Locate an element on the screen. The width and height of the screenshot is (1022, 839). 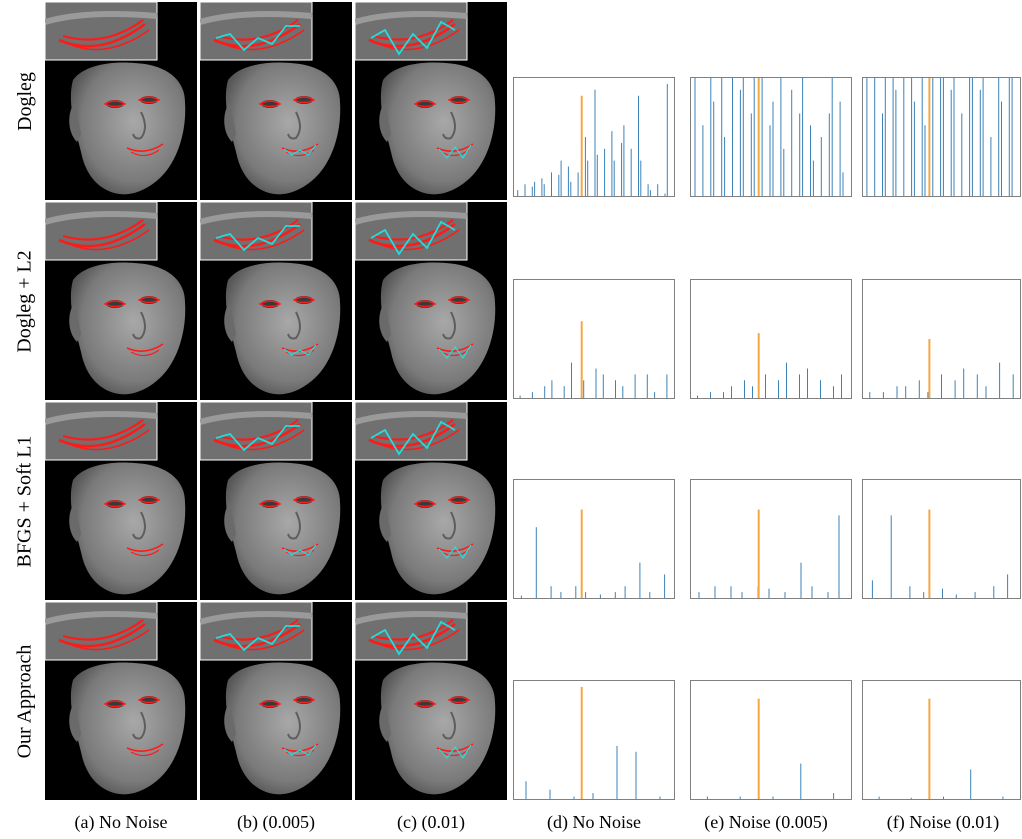
caption-e: (e) Noise (0.005) is located at coordinates (766, 822).